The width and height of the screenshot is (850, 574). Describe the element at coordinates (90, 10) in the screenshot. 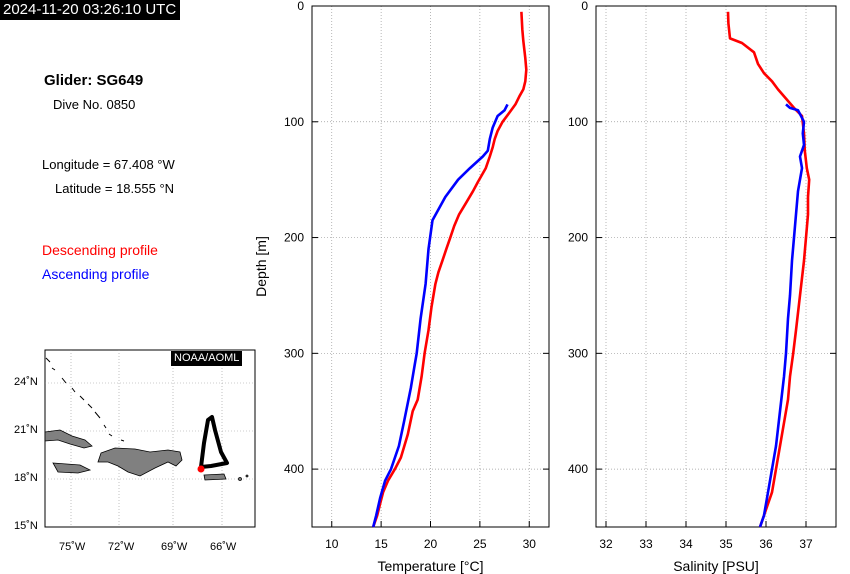

I see `timestamp-label: 2024-11-20 03:26:10 UTC` at that location.